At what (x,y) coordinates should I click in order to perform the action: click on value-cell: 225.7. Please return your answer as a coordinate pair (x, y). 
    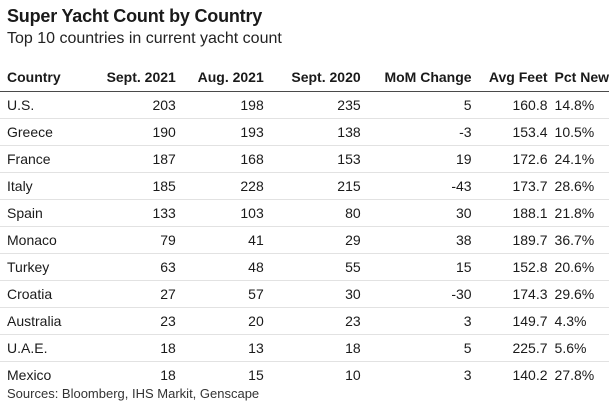
    Looking at the image, I should click on (509, 348).